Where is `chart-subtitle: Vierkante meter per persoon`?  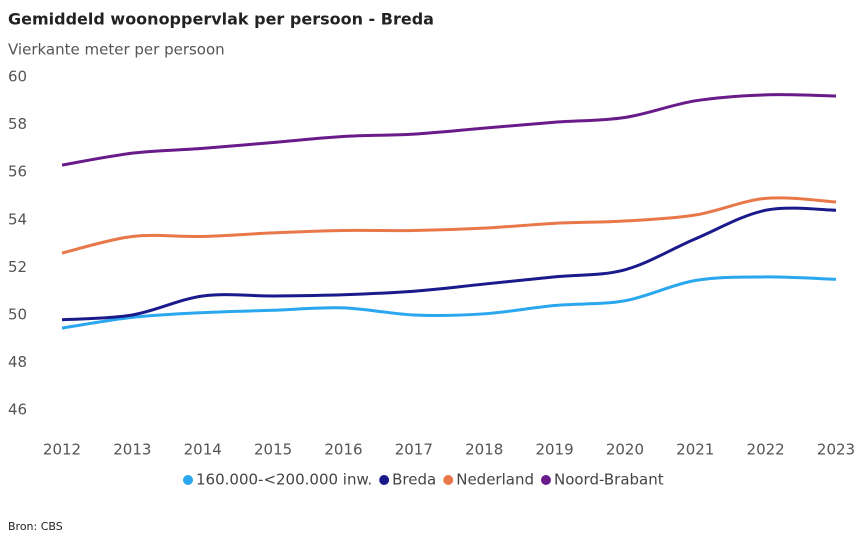 chart-subtitle: Vierkante meter per persoon is located at coordinates (116, 50).